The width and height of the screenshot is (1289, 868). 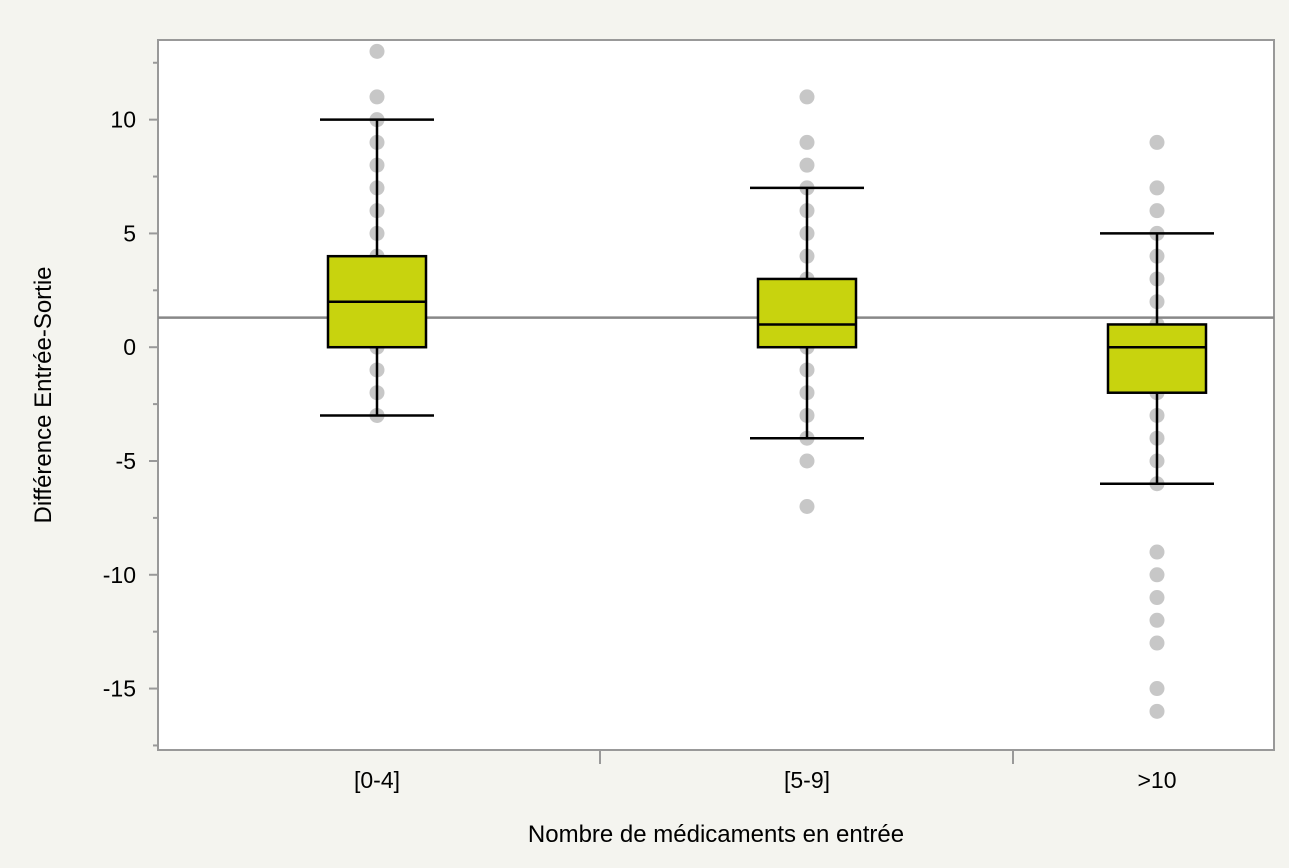 I want to click on y-tick-label: -10, so click(x=119, y=575).